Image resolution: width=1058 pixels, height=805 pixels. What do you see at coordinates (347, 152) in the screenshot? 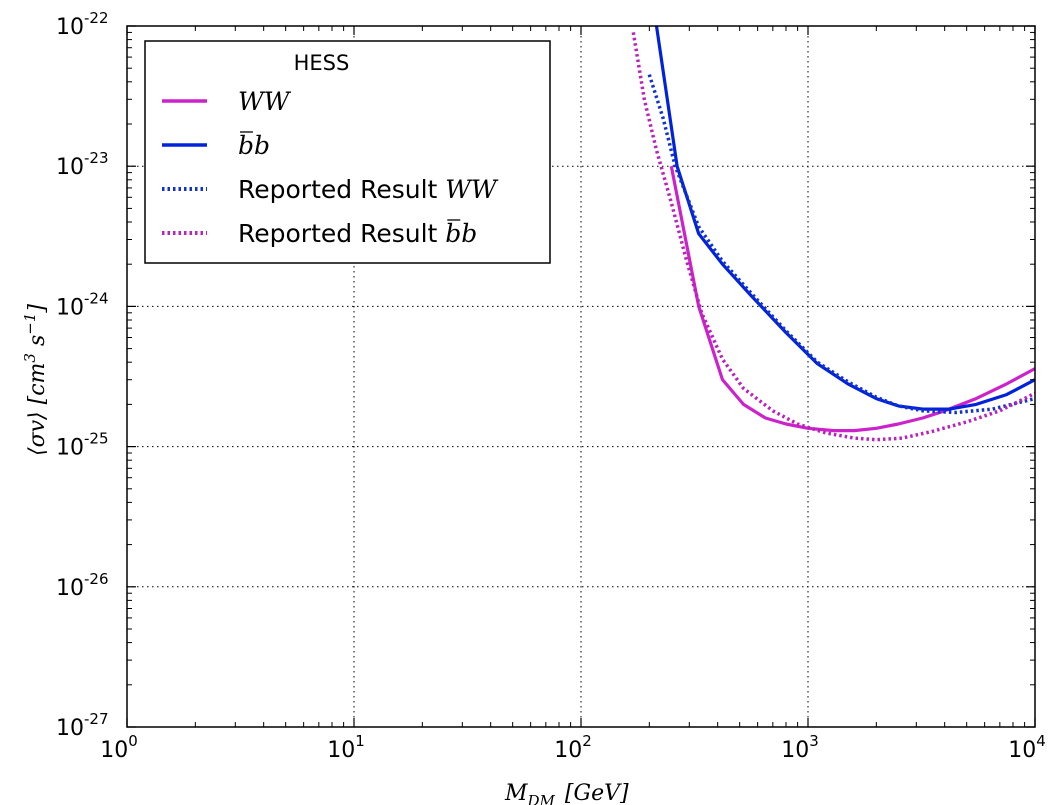
I see `legend-box` at bounding box center [347, 152].